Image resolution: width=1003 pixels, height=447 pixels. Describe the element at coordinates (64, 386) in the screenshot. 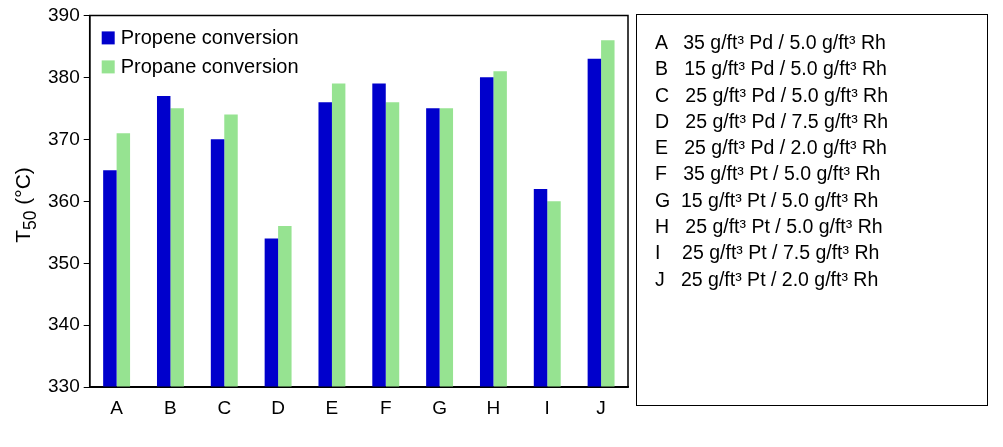

I see `y-tick-label: 330` at that location.